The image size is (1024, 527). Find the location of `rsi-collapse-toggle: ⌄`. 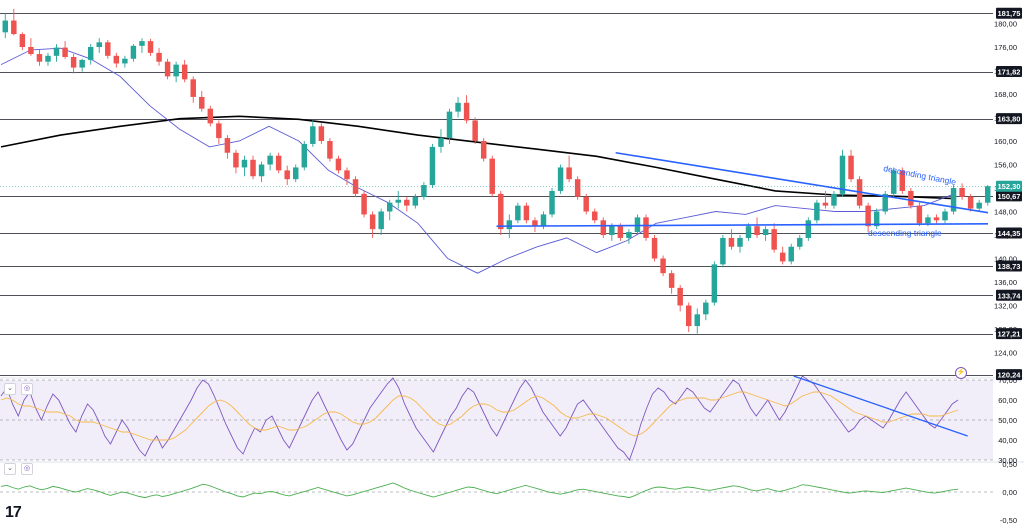

rsi-collapse-toggle: ⌄ is located at coordinates (10, 389).